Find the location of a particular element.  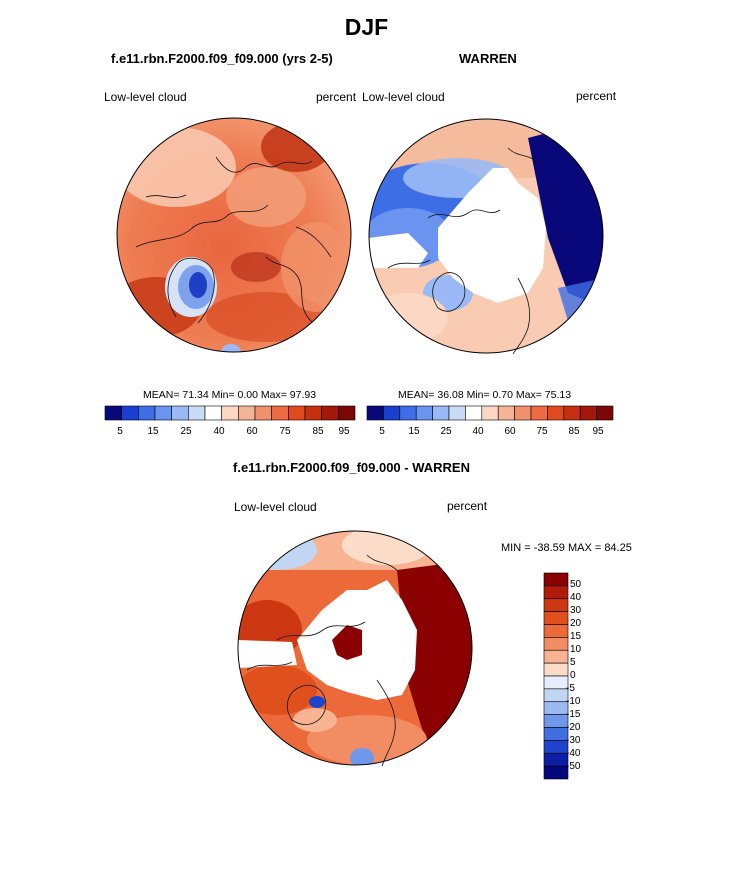

right-colorbar-tick: 5 is located at coordinates (382, 431).